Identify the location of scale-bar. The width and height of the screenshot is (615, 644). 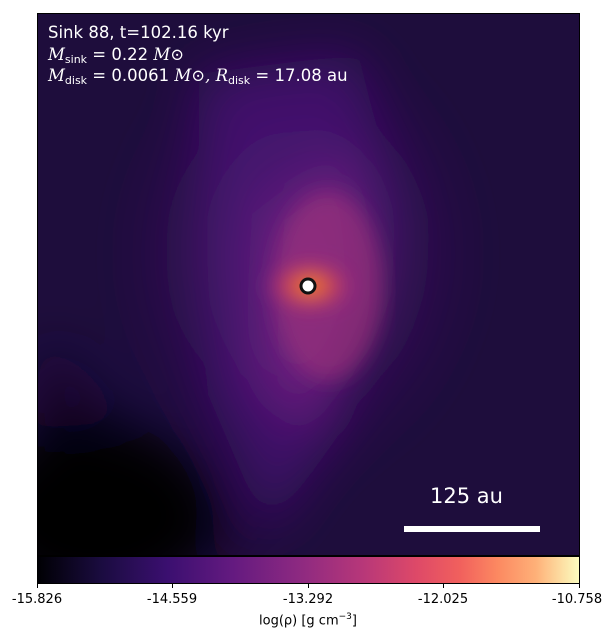
(472, 529).